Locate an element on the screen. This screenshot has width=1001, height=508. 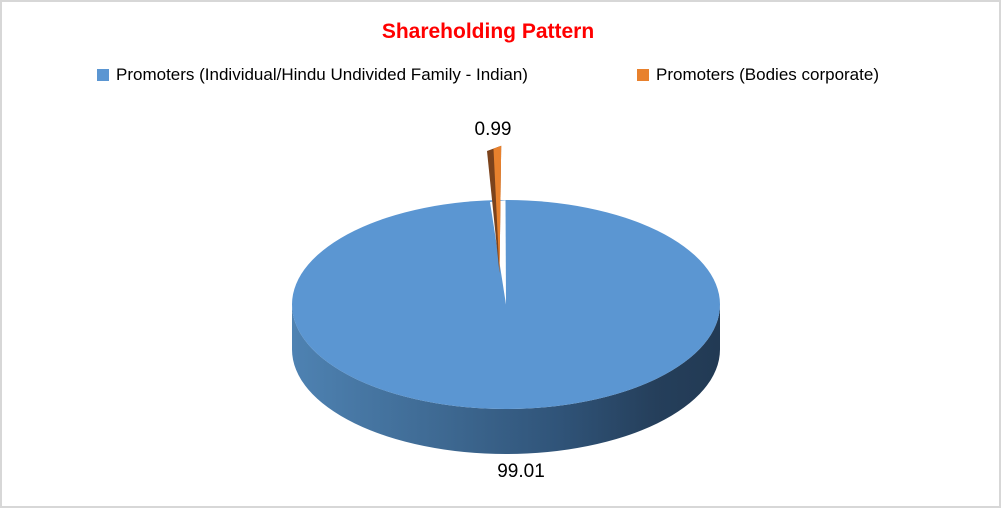
legend-swatch-orange-icon is located at coordinates (643, 75).